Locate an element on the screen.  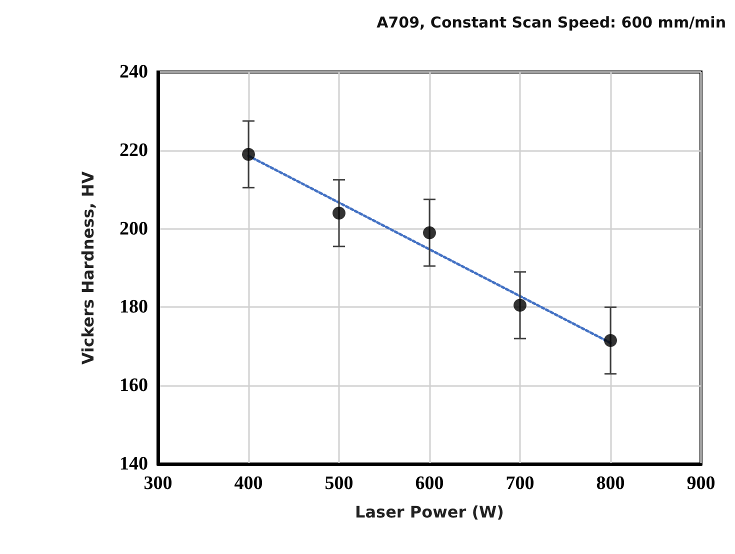
y-tick-label: 180 is located at coordinates (134, 307).